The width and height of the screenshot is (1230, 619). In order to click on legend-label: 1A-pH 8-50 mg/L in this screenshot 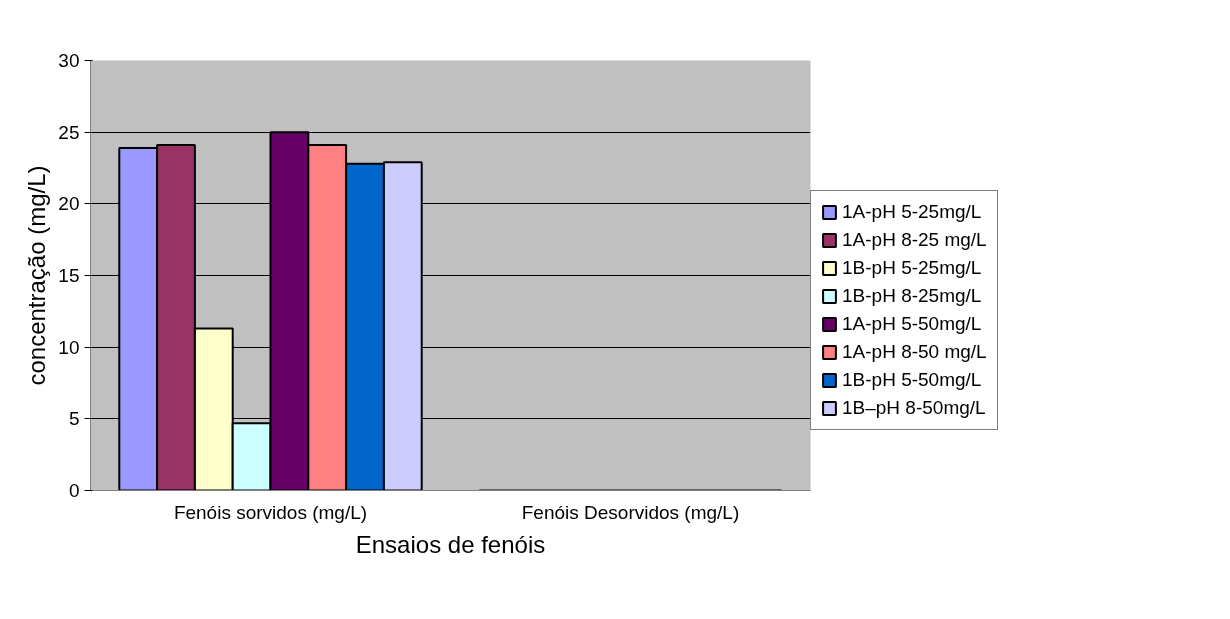, I will do `click(914, 352)`.